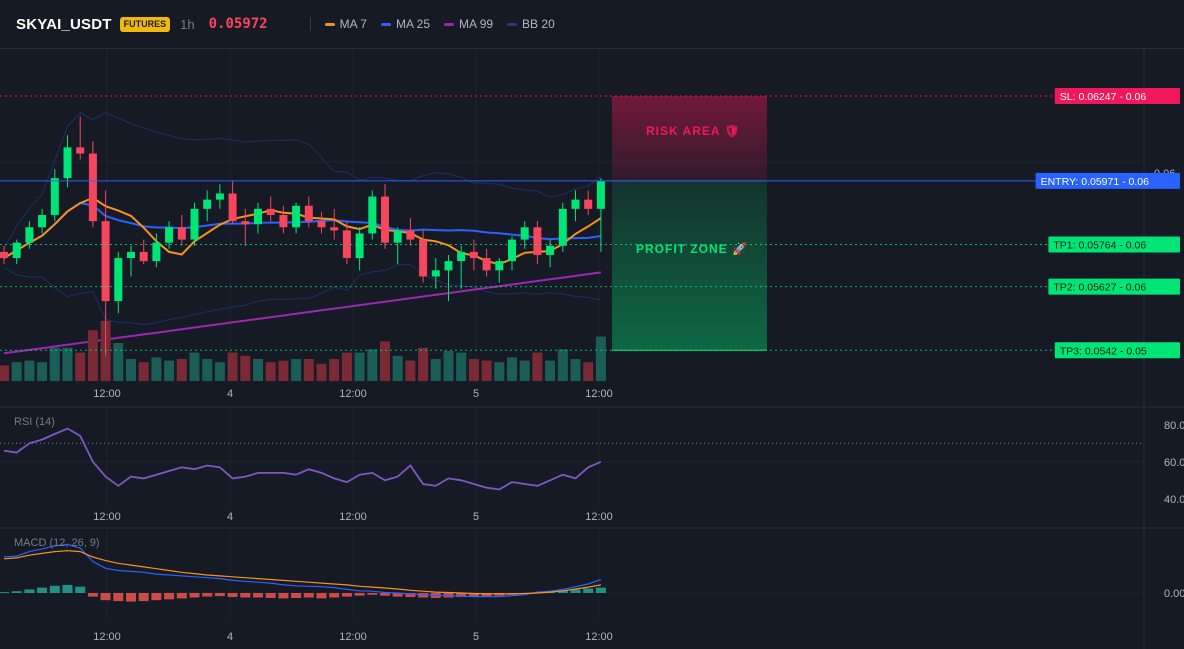 The width and height of the screenshot is (1184, 649). I want to click on legend-ma7: MA 7, so click(345, 24).